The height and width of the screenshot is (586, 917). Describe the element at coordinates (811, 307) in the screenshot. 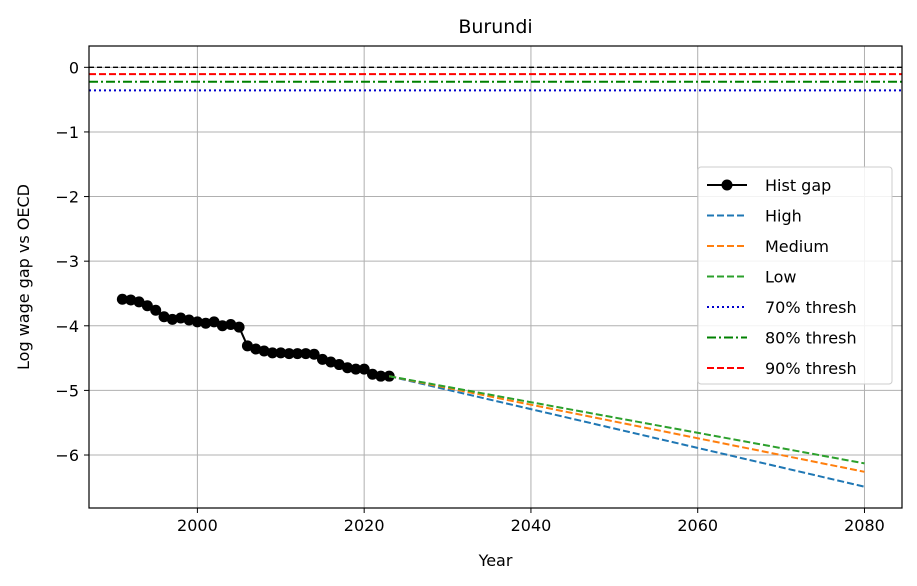

I see `legend-label-70-thresh: 70% thresh` at that location.